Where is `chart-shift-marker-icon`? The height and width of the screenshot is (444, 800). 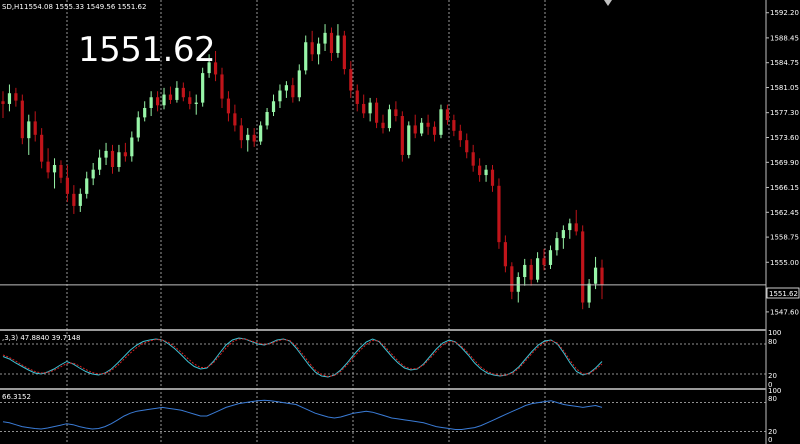
chart-shift-marker-icon is located at coordinates (608, 3).